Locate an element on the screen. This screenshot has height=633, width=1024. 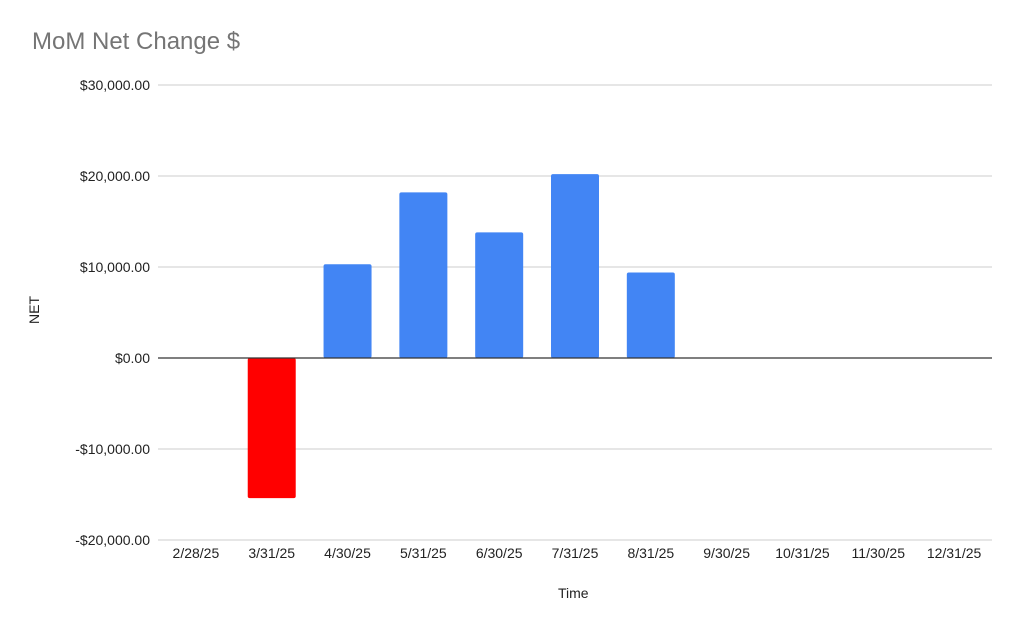
x-tick-label: 10/31/25 is located at coordinates (802, 553).